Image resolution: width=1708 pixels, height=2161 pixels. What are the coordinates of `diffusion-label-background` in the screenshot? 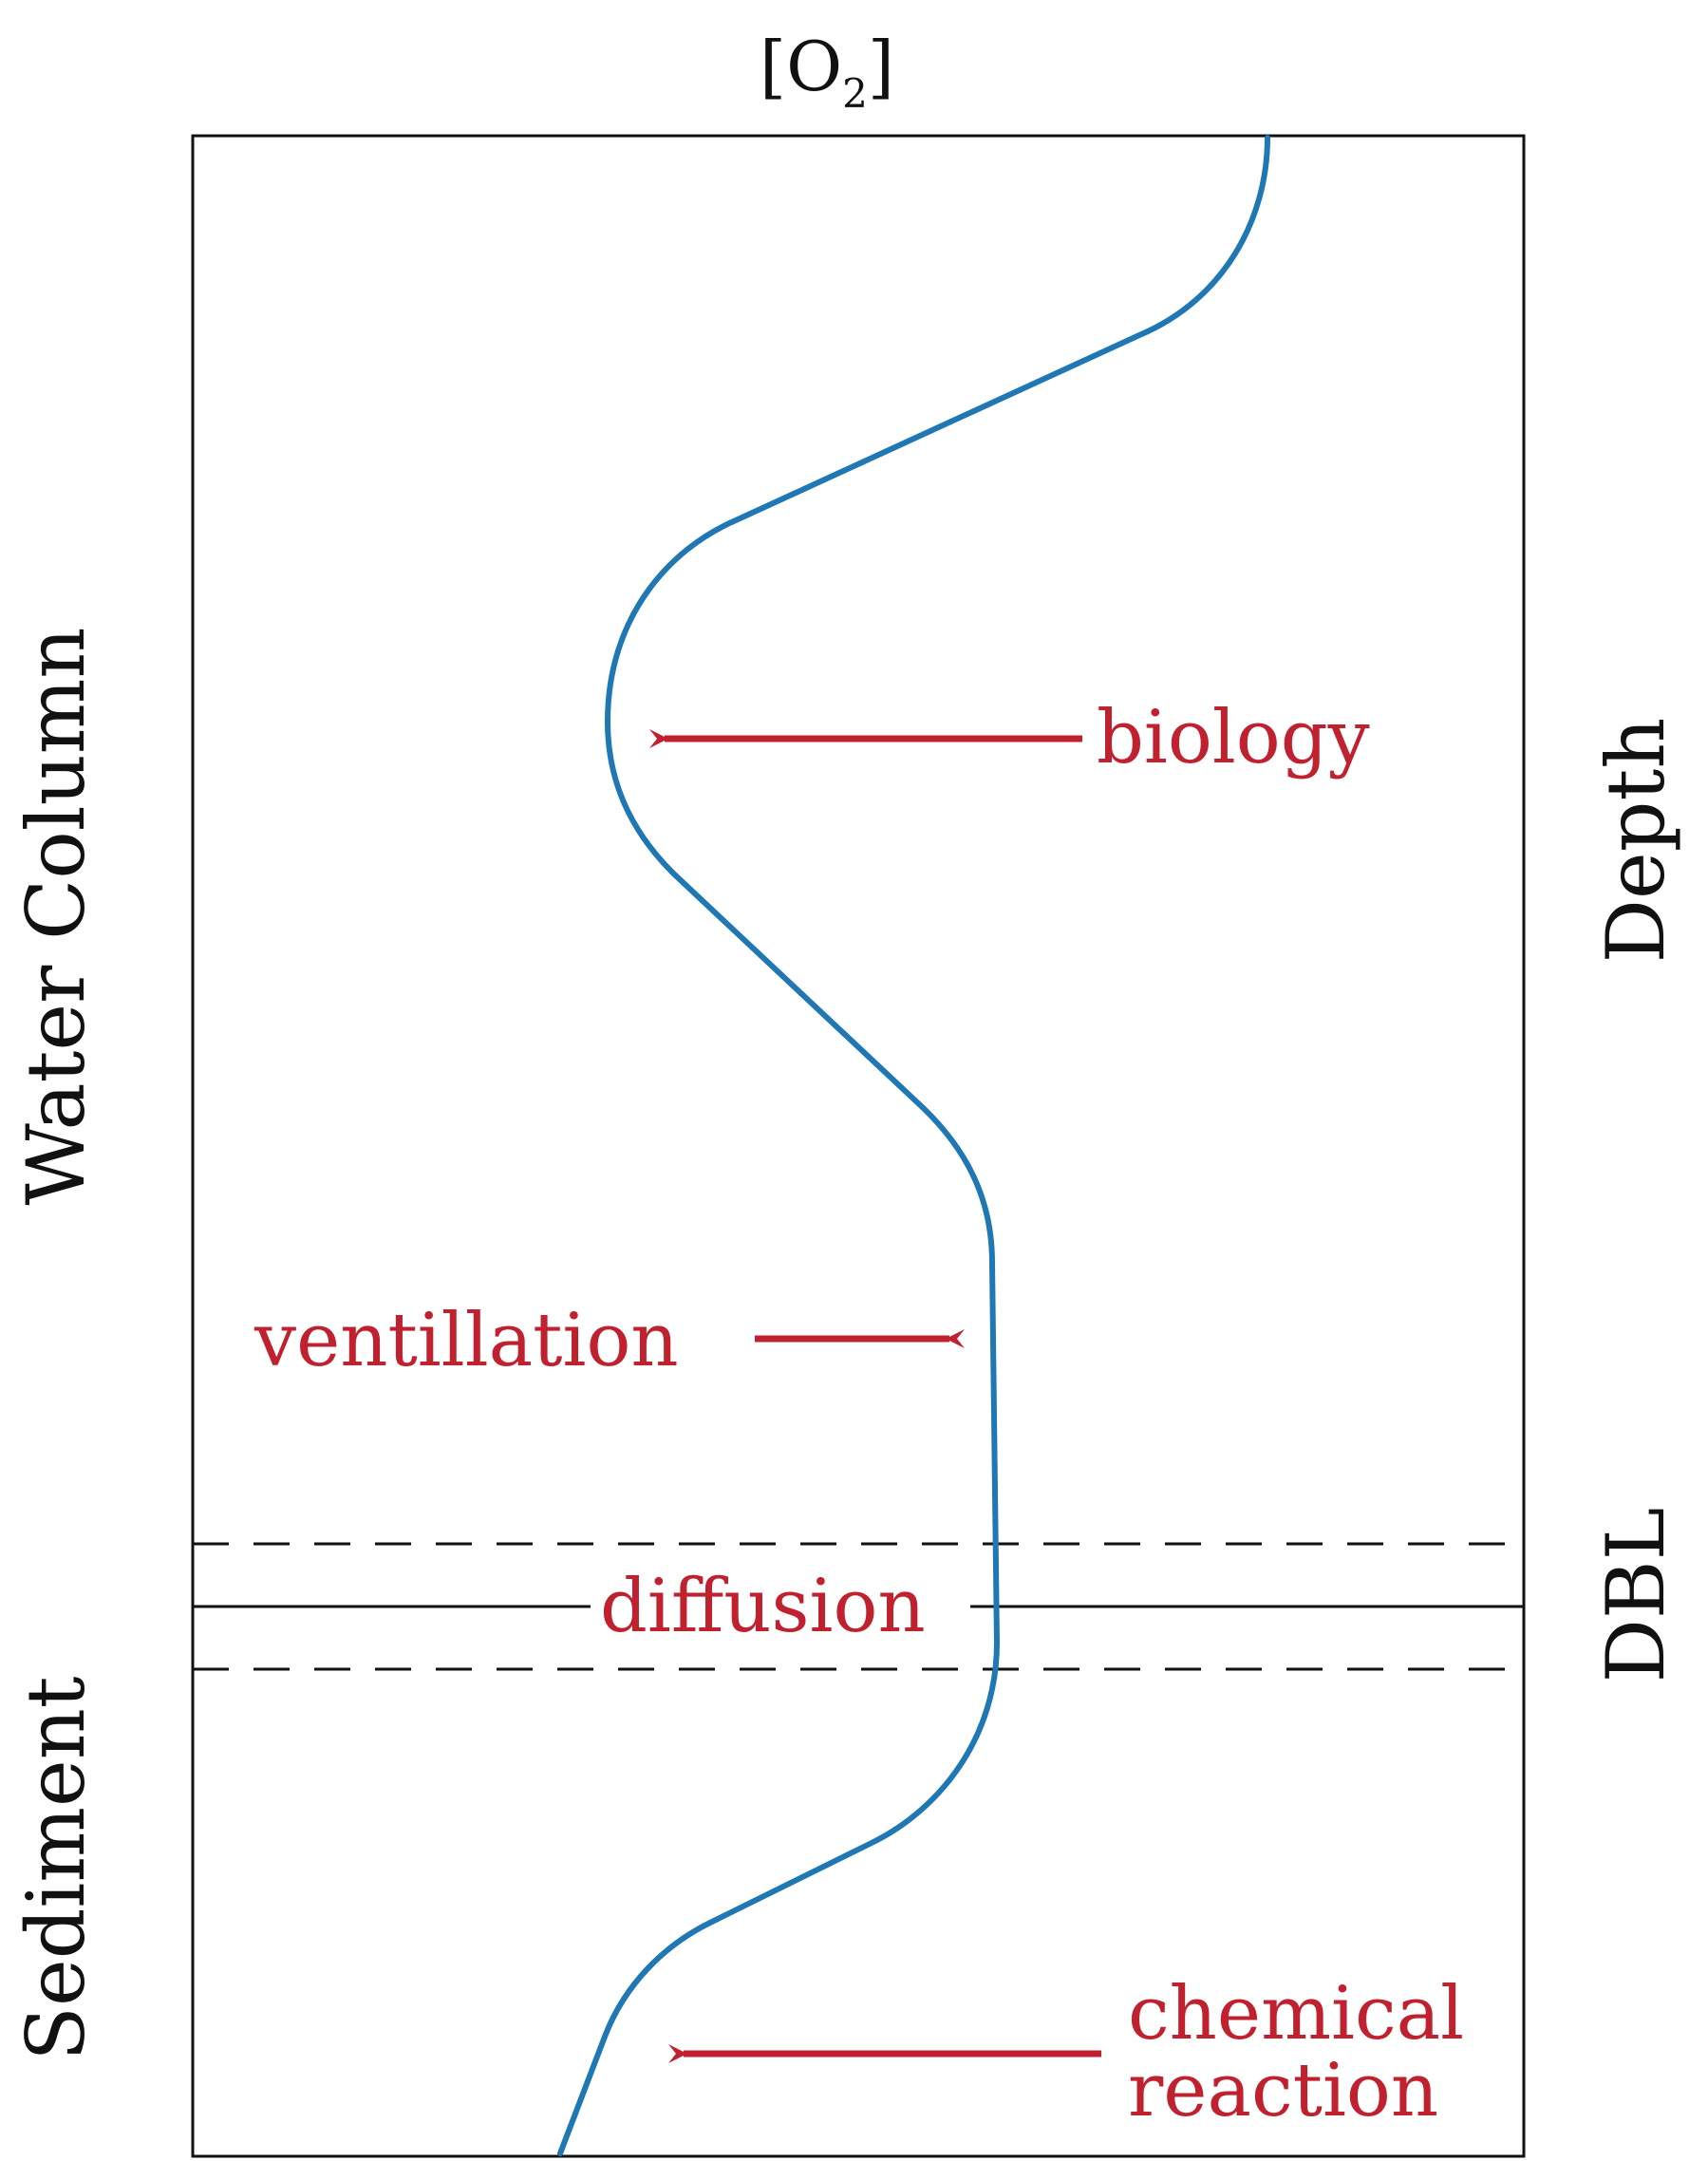 It's located at (780, 1605).